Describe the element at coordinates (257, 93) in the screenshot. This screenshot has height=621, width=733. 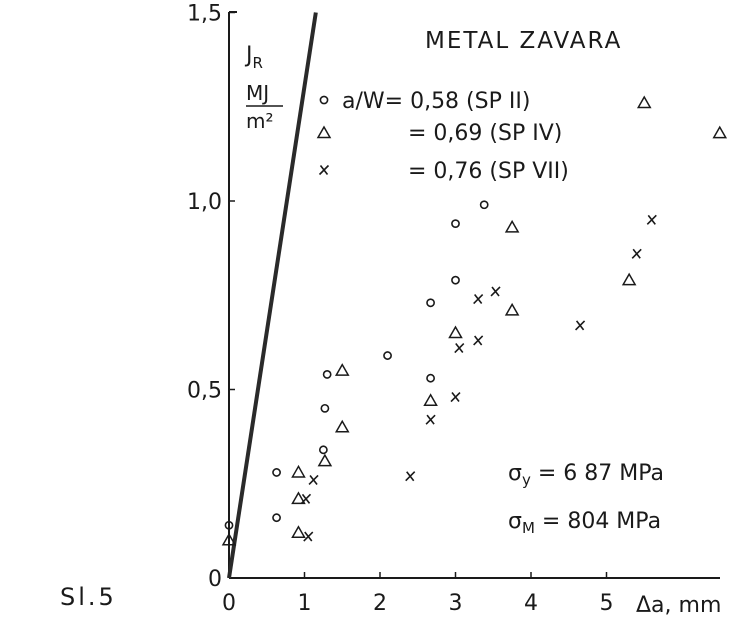
I see `y-unit-numerator: MJ` at that location.